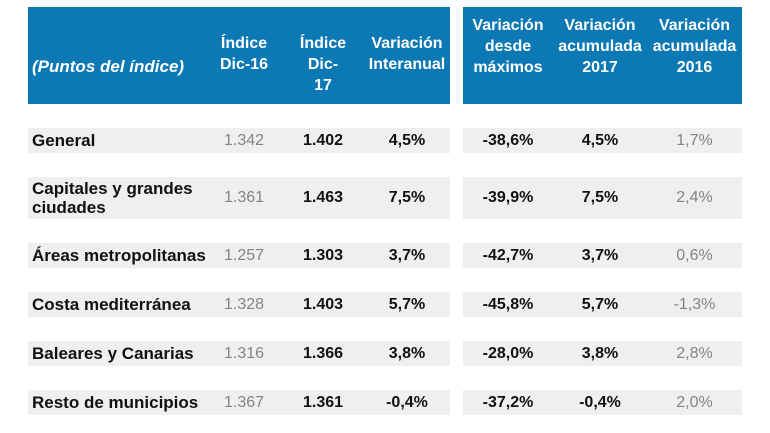 The image size is (770, 433). I want to click on row-label: Áreas metropolitanas, so click(119, 255).